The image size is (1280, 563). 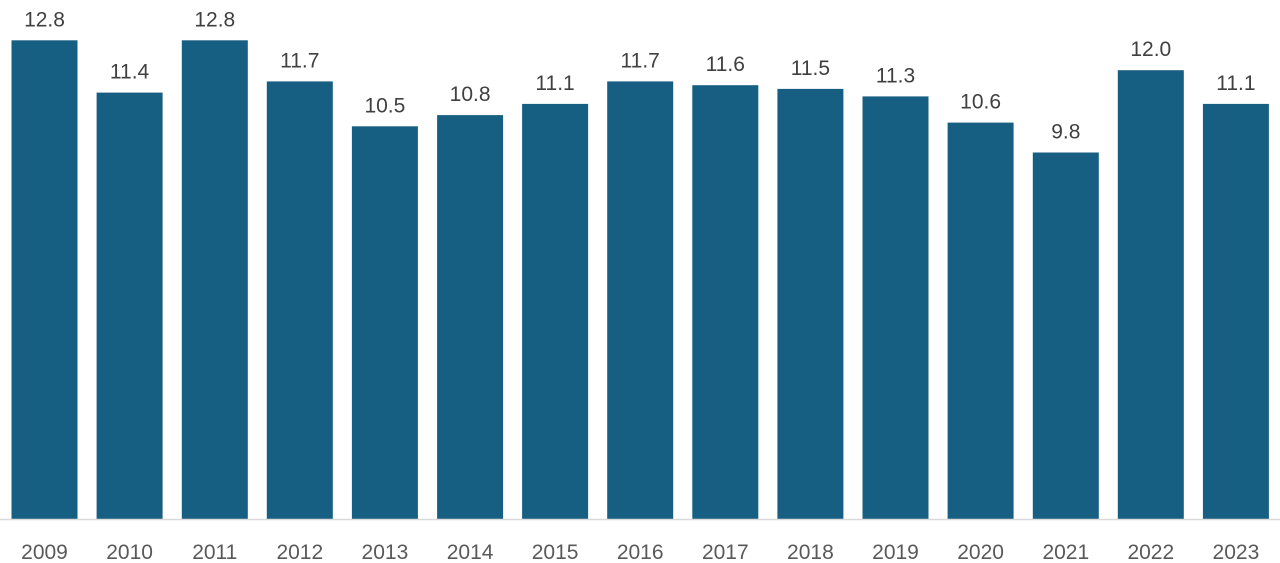 What do you see at coordinates (895, 75) in the screenshot?
I see `value-label-2019: 11.3` at bounding box center [895, 75].